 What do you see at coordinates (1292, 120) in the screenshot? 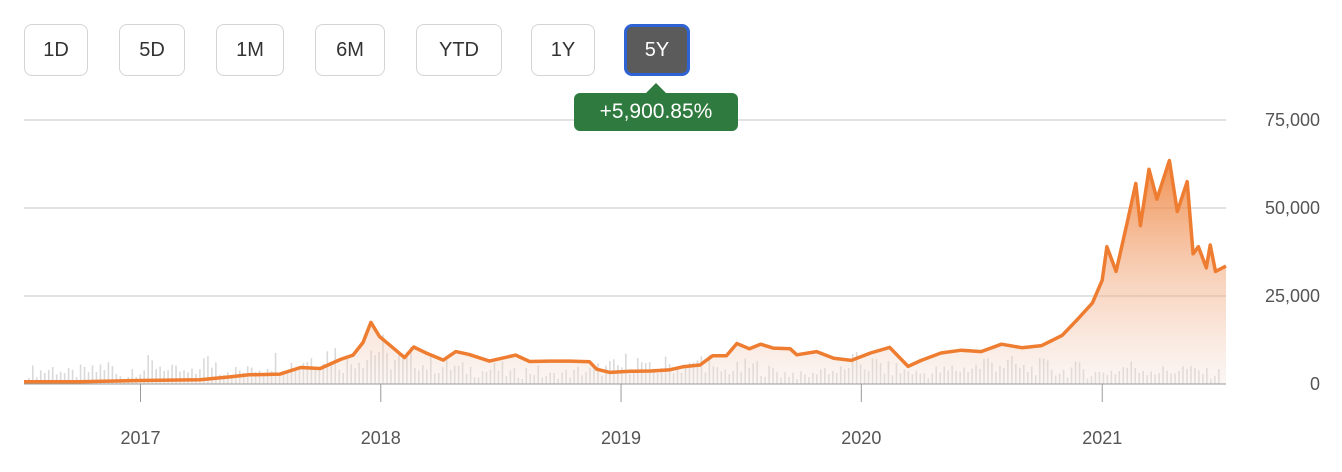
I see `y-tick-label: 75,000` at bounding box center [1292, 120].